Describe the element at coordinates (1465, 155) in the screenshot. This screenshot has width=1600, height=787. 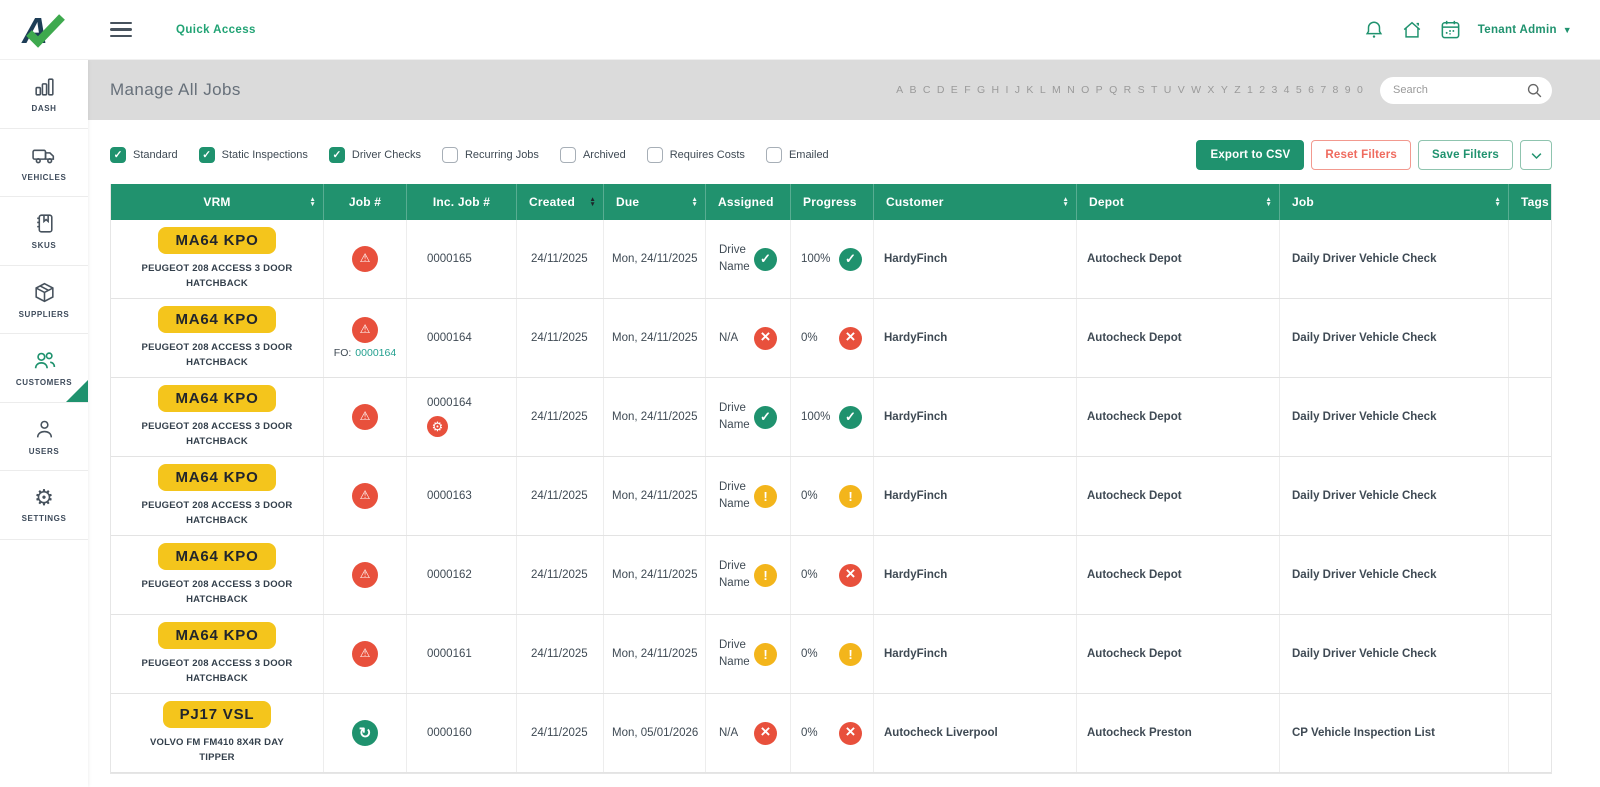
I see `save-filters-button: Save Filters` at that location.